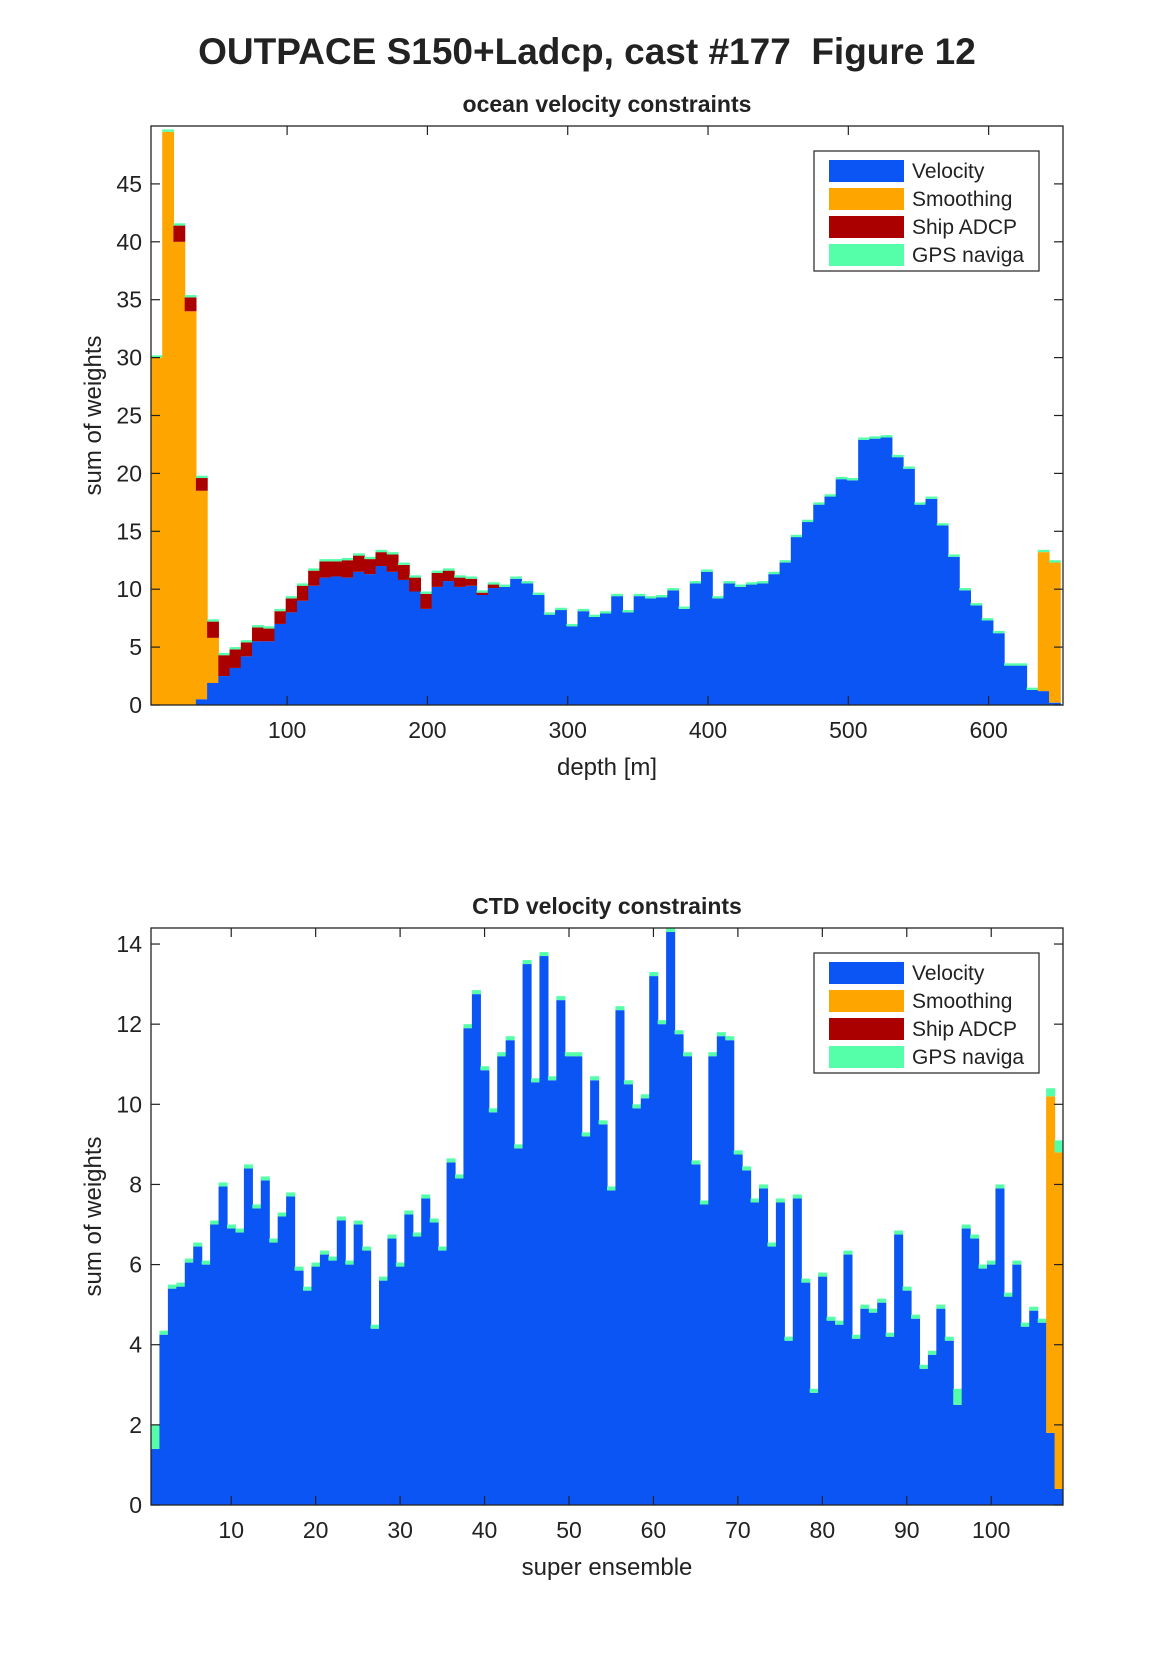 The height and width of the screenshot is (1679, 1165). I want to click on y-tick-label: 10, so click(129, 589).